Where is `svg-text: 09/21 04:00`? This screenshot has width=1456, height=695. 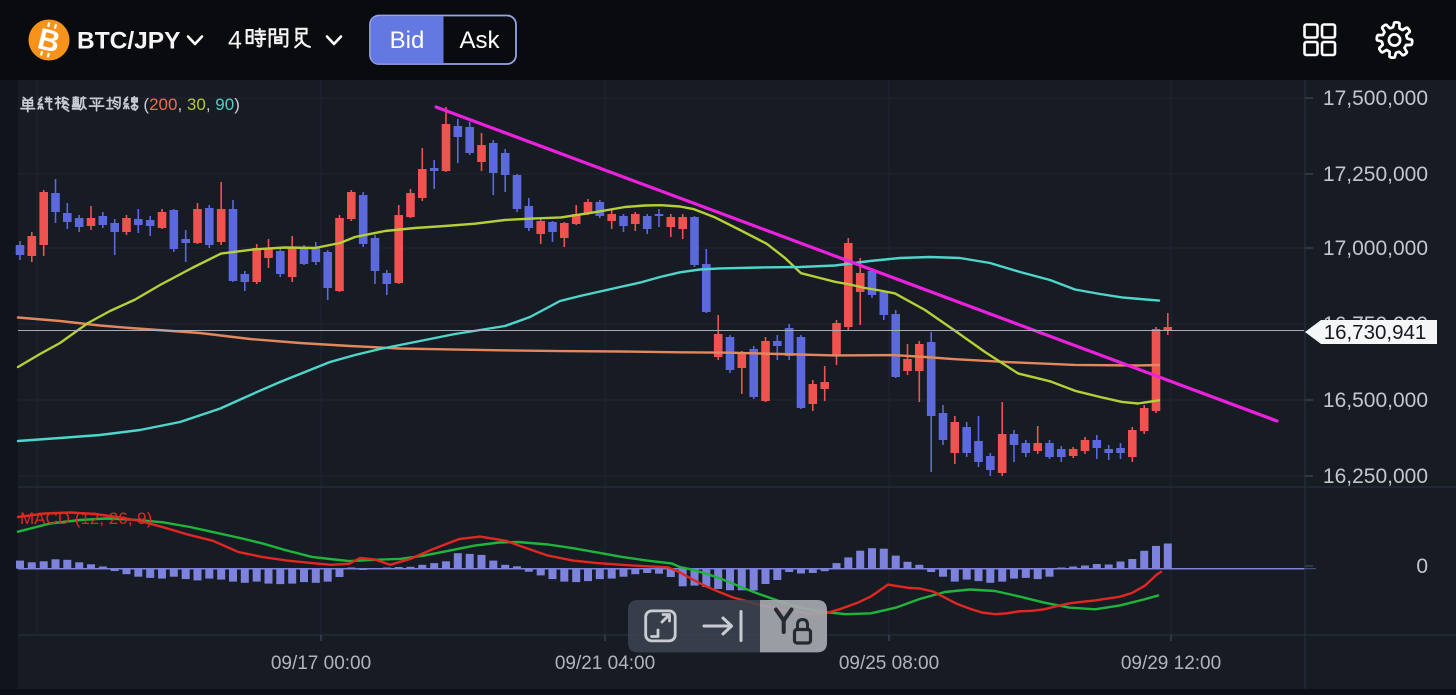
svg-text: 09/21 04:00 is located at coordinates (605, 663).